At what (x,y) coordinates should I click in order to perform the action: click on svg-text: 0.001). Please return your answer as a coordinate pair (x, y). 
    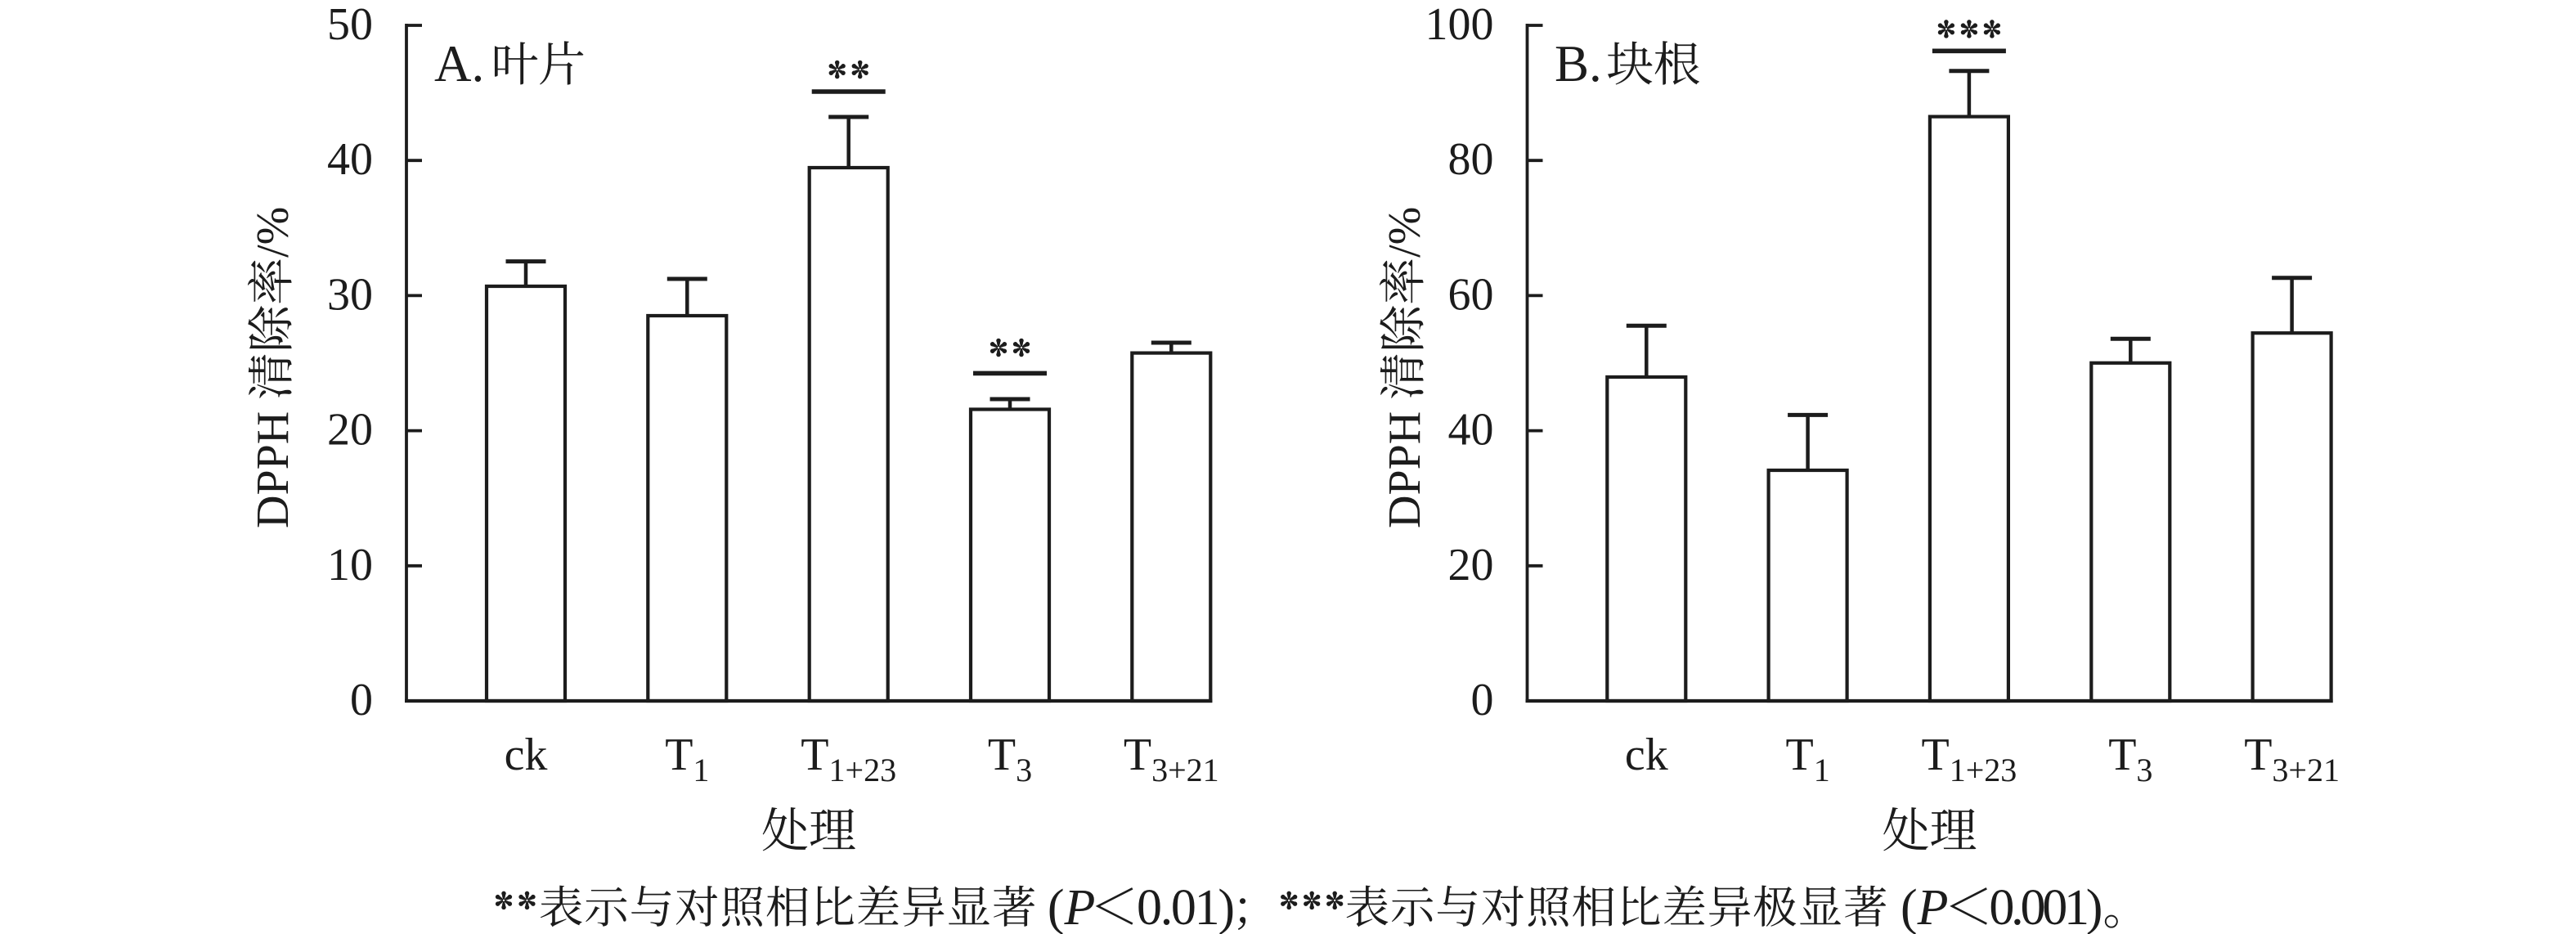
    Looking at the image, I should click on (2046, 907).